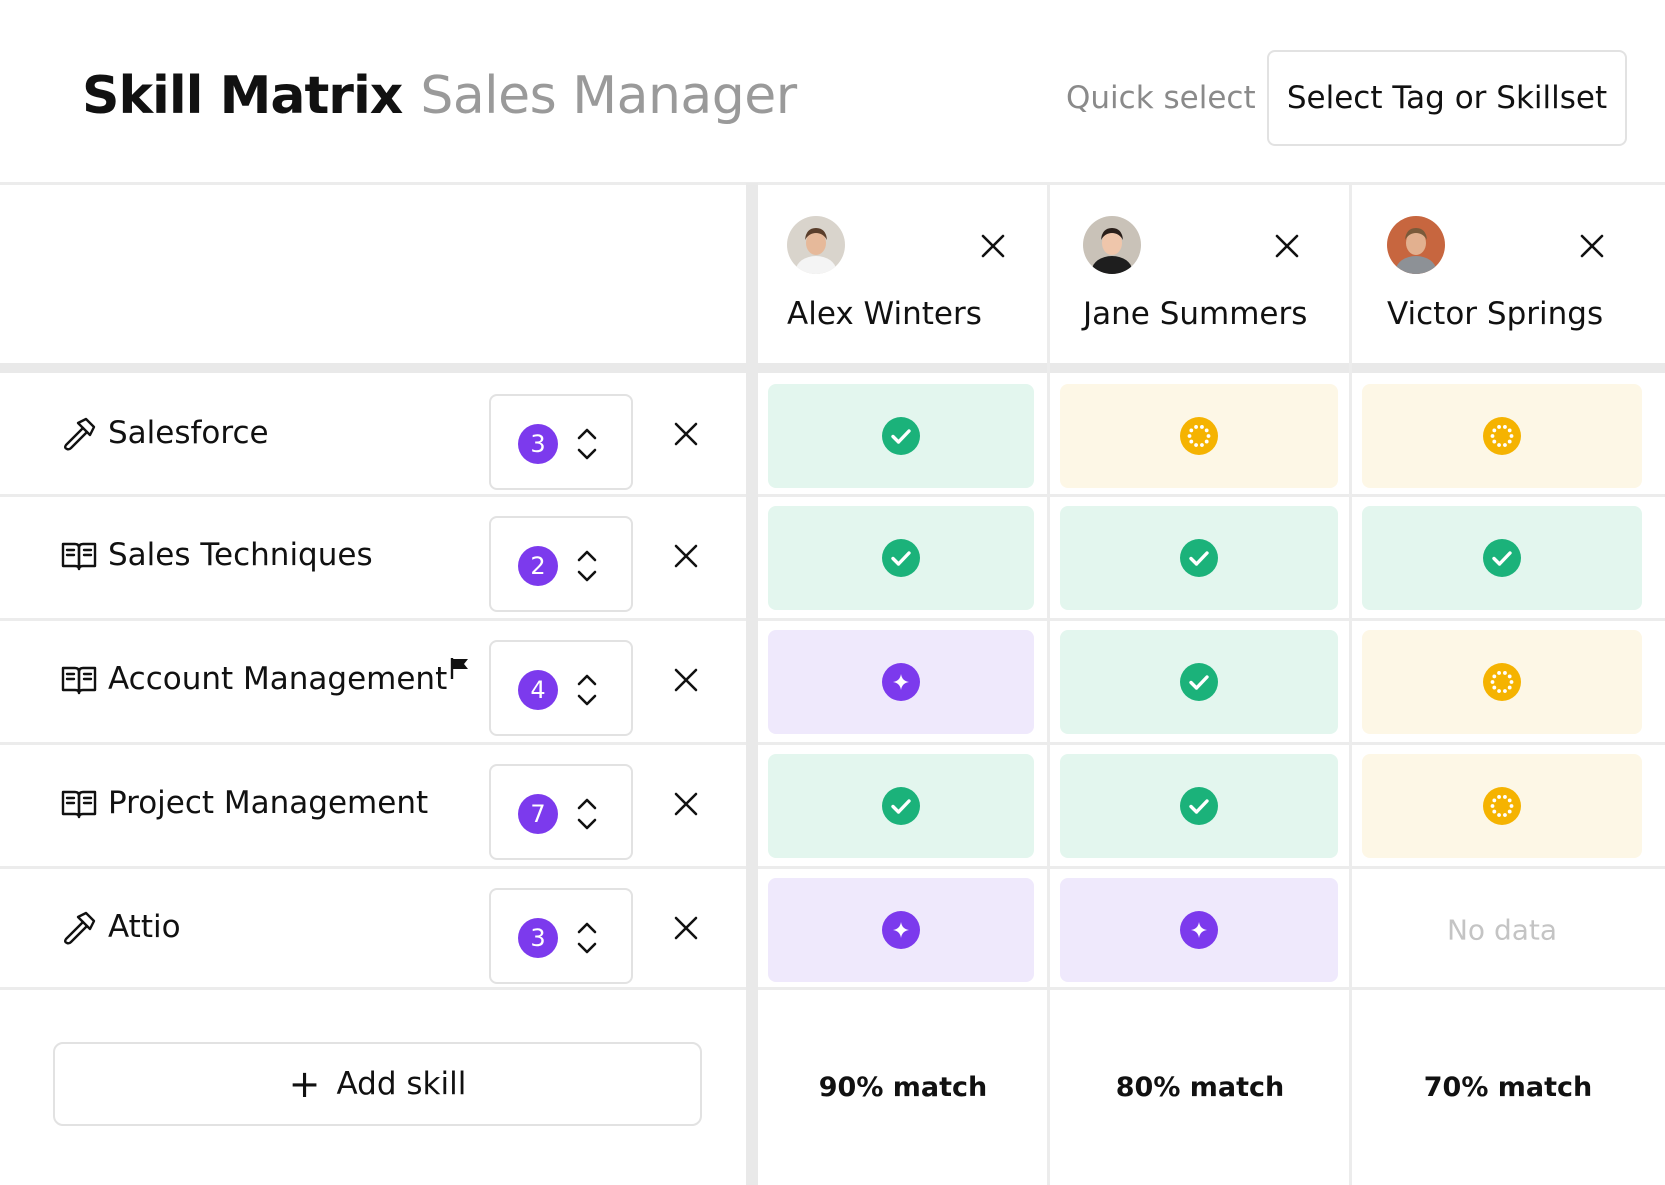  What do you see at coordinates (268, 803) in the screenshot?
I see `skill-name: Project Management` at bounding box center [268, 803].